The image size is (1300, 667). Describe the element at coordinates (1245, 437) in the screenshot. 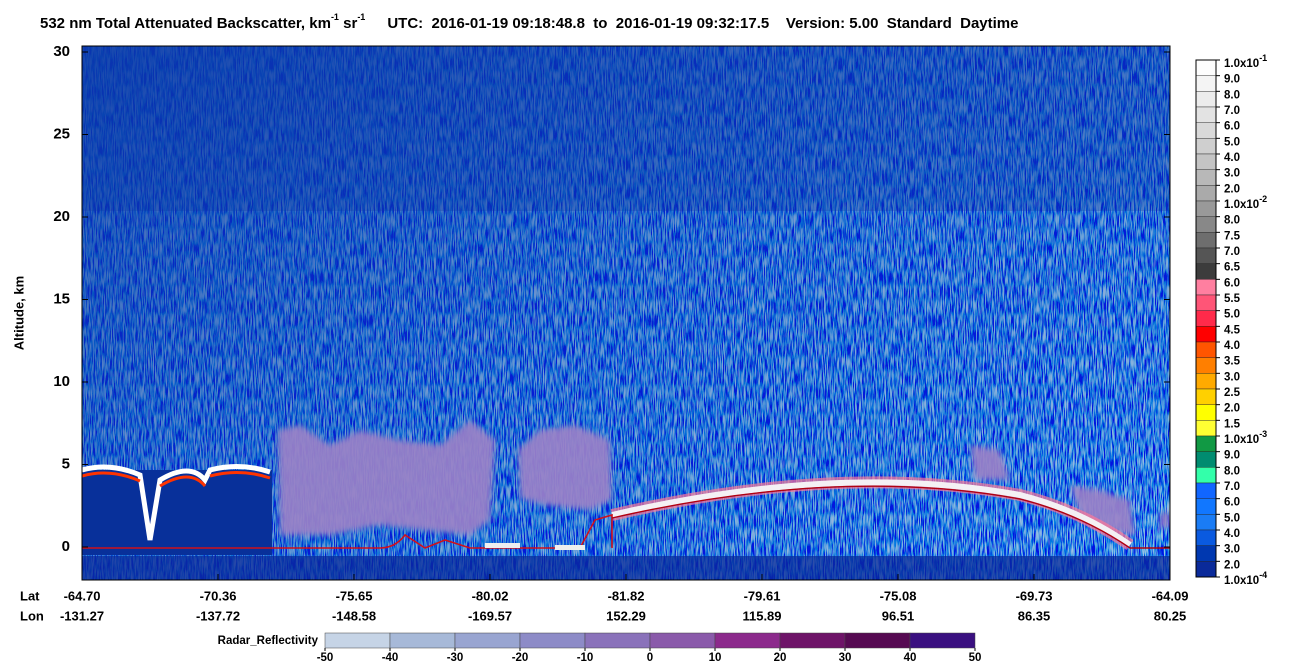

I see `colorbar-tick-label: 1.0x10⁻³` at that location.